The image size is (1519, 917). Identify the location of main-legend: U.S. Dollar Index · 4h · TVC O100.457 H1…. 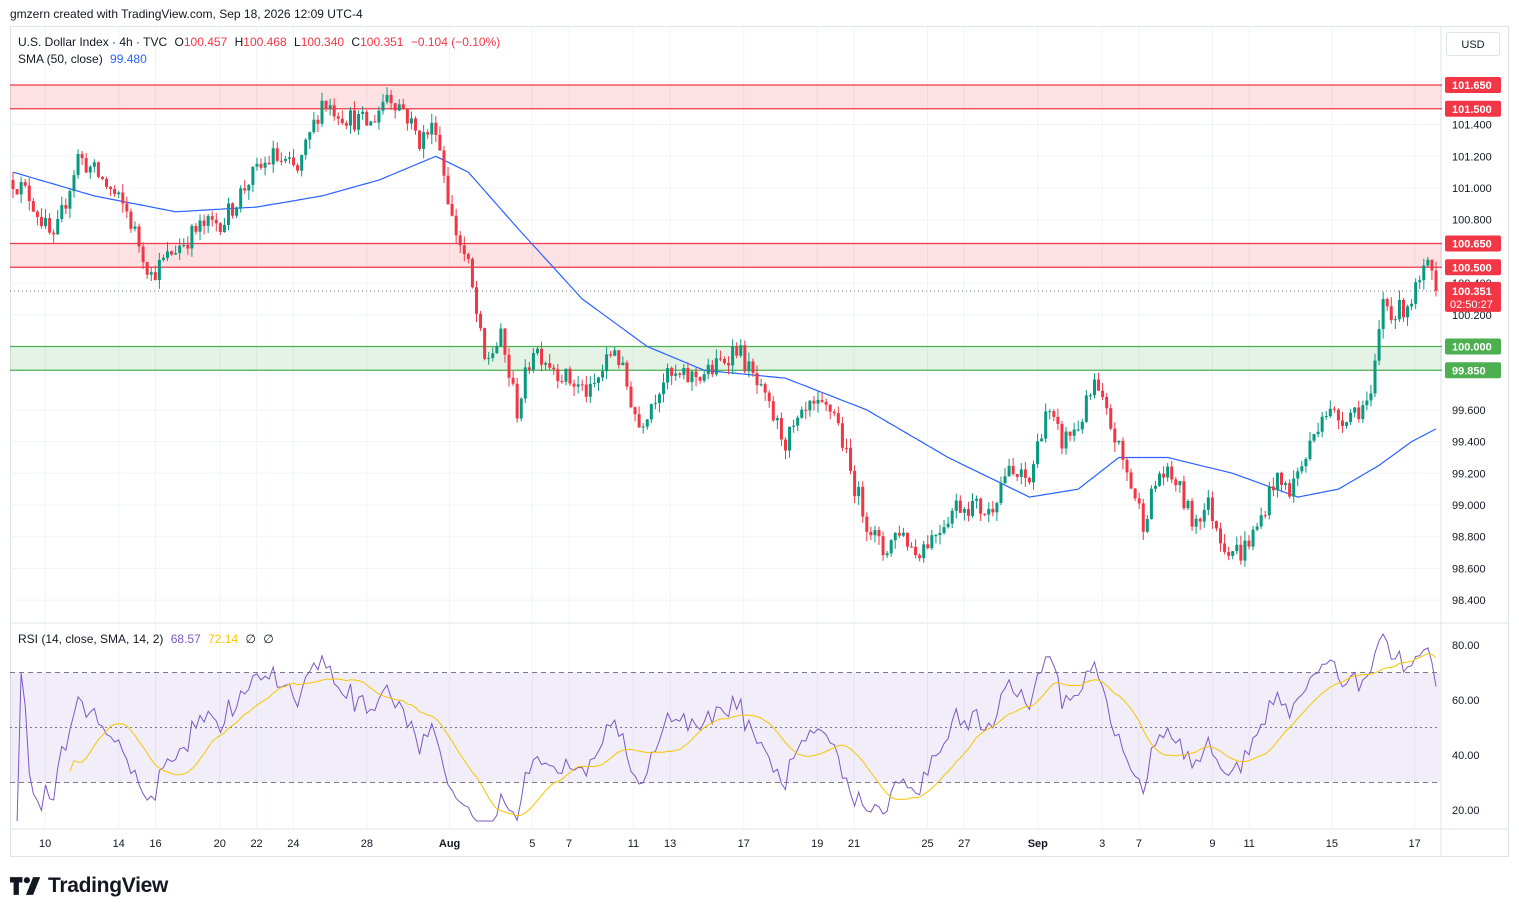
(261, 42).